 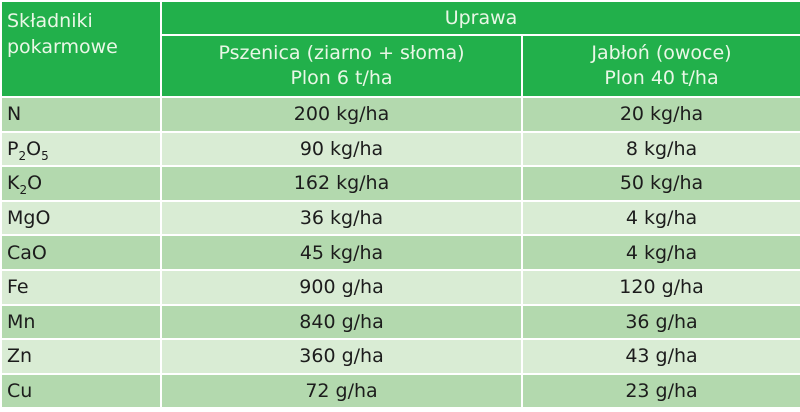 I want to click on wheat-value: 840 g/ha, so click(x=341, y=322).